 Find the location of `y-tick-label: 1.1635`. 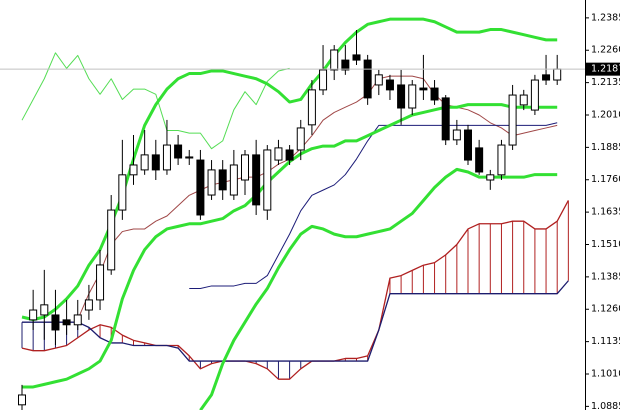

y-tick-label: 1.1635 is located at coordinates (605, 212).